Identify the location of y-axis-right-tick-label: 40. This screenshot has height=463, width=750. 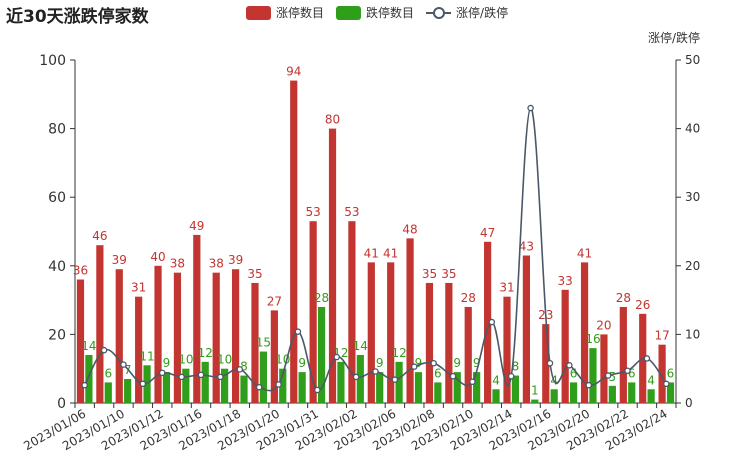
(692, 129).